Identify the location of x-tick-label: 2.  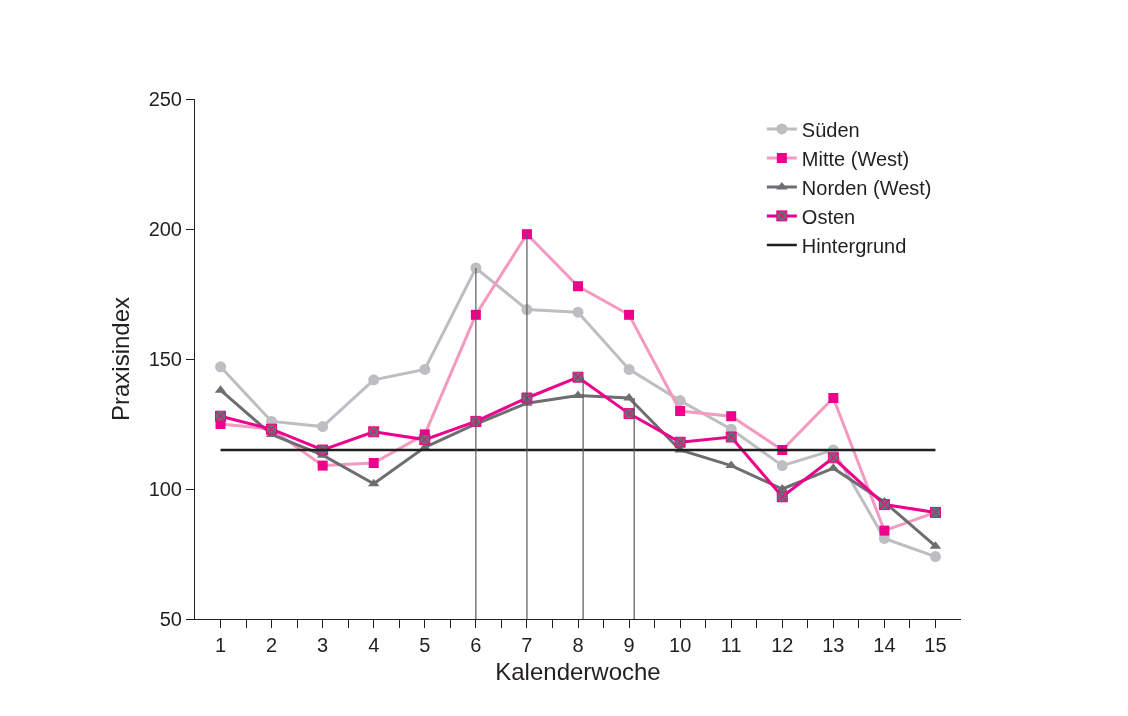
(272, 645).